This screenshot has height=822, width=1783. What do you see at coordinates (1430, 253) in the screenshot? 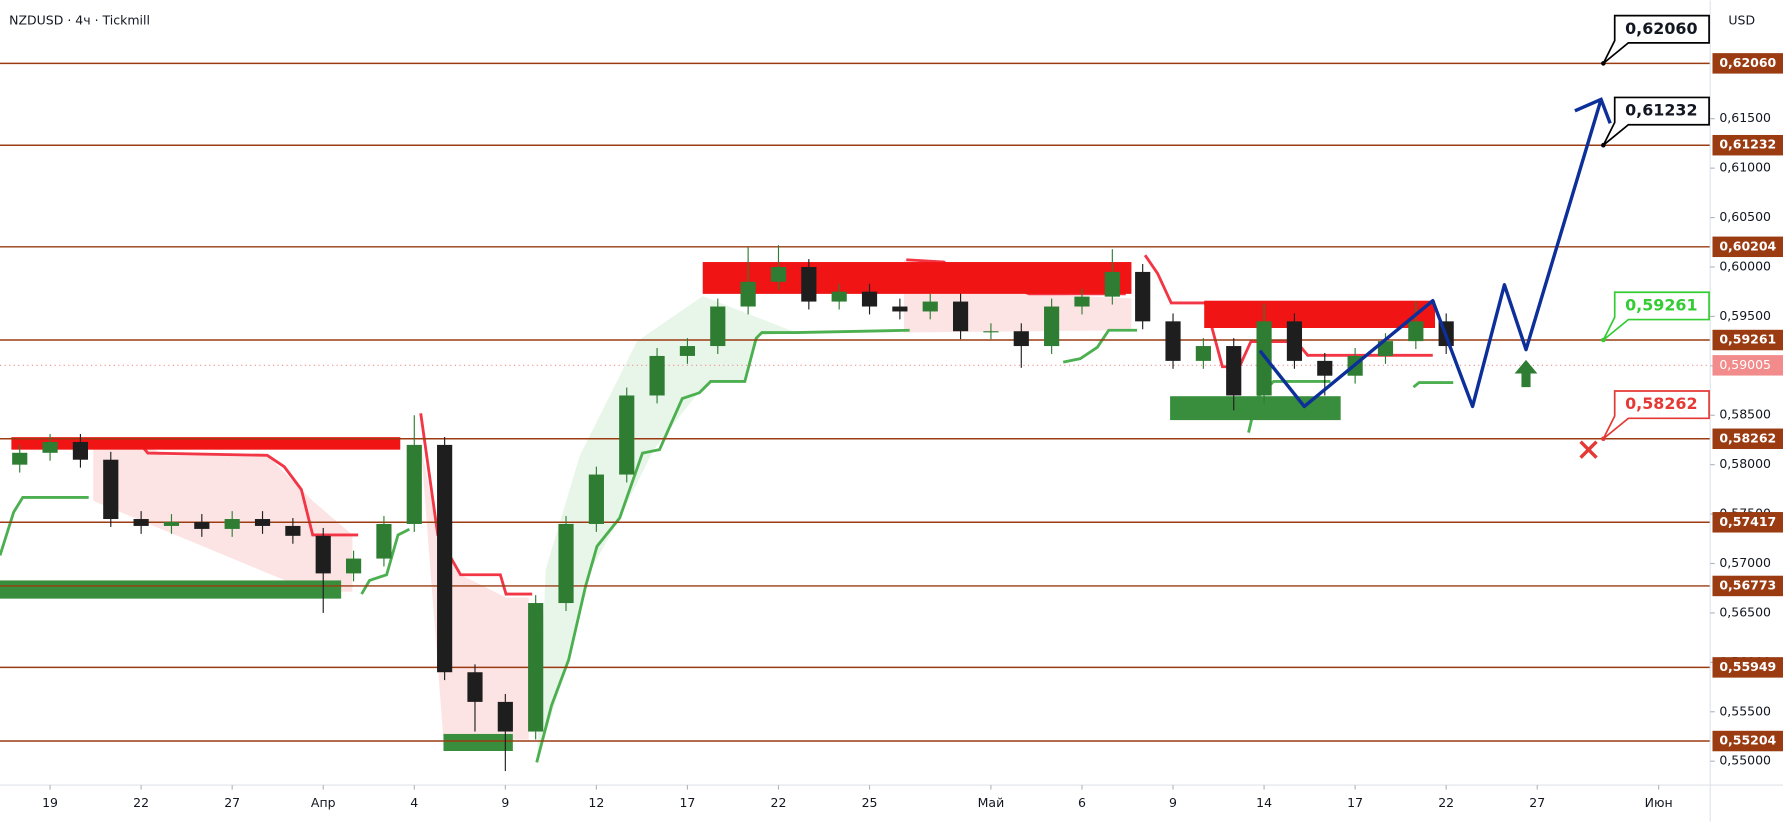
I see `forecast-path` at bounding box center [1430, 253].